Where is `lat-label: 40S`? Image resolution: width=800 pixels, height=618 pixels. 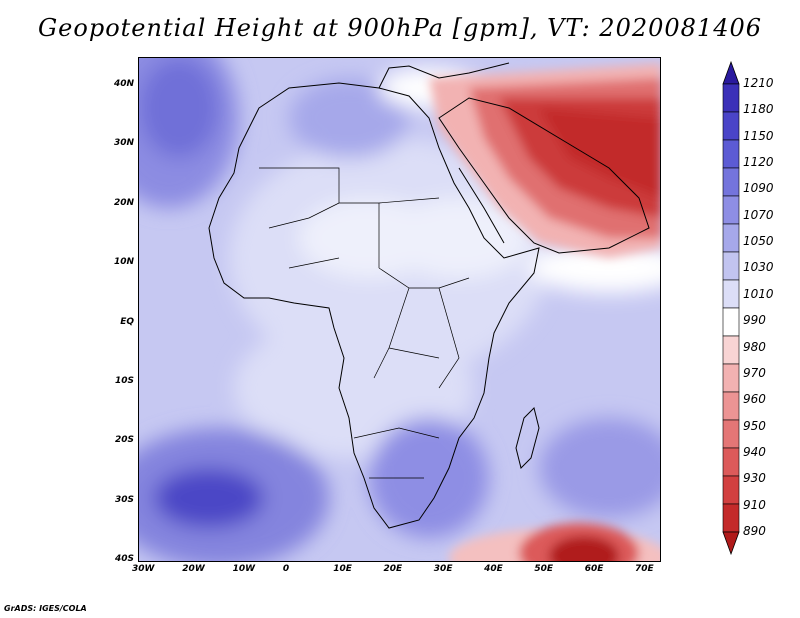
lat-label: 40S is located at coordinates (124, 559).